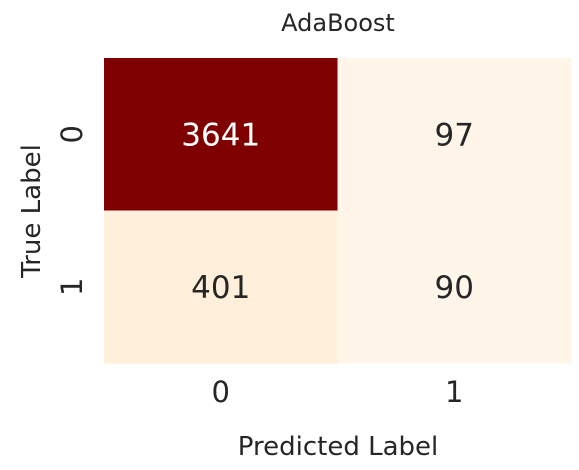 This screenshot has height=470, width=579. What do you see at coordinates (338, 23) in the screenshot?
I see `chart-title: AdaBoost` at bounding box center [338, 23].